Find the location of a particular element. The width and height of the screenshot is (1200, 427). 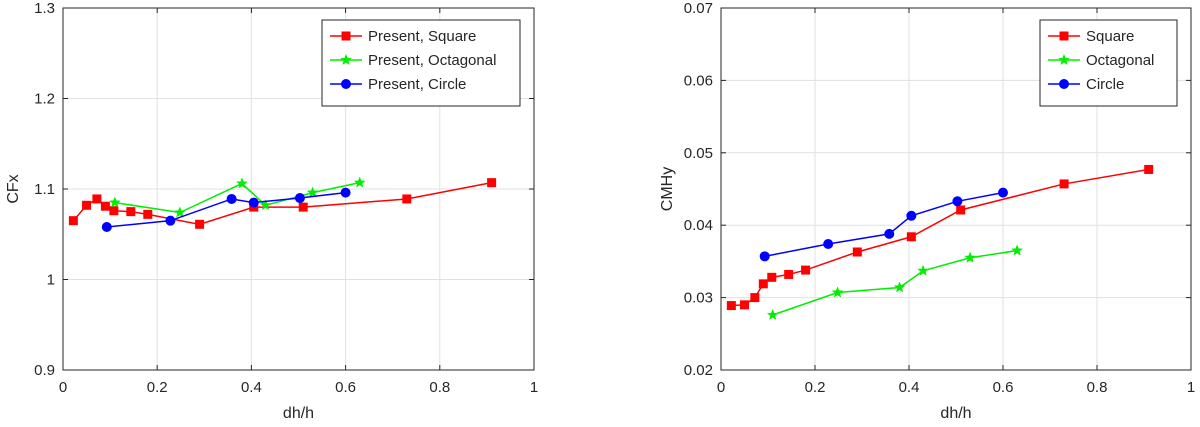

y-tick-label: 0.07 is located at coordinates (698, 8).